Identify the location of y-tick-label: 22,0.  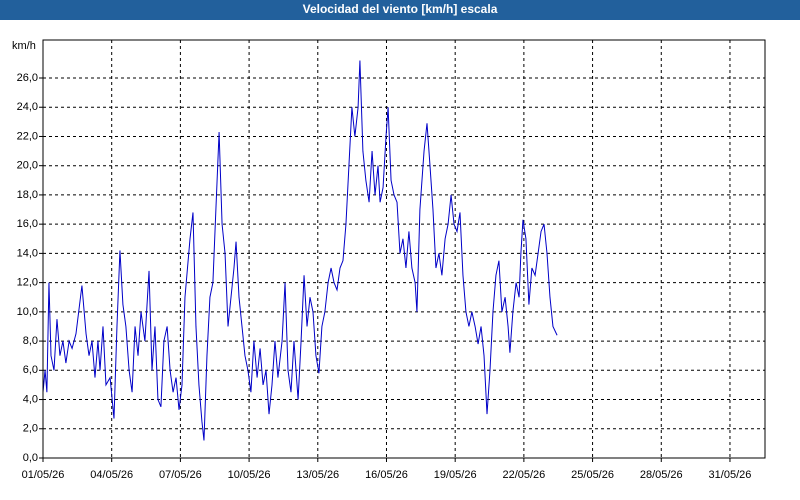
(27, 136).